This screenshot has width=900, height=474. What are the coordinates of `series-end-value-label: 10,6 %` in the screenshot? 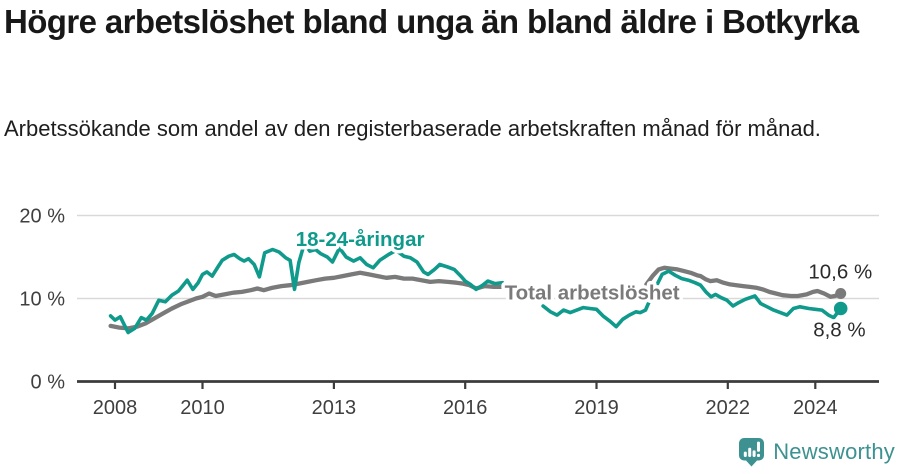 It's located at (840, 272).